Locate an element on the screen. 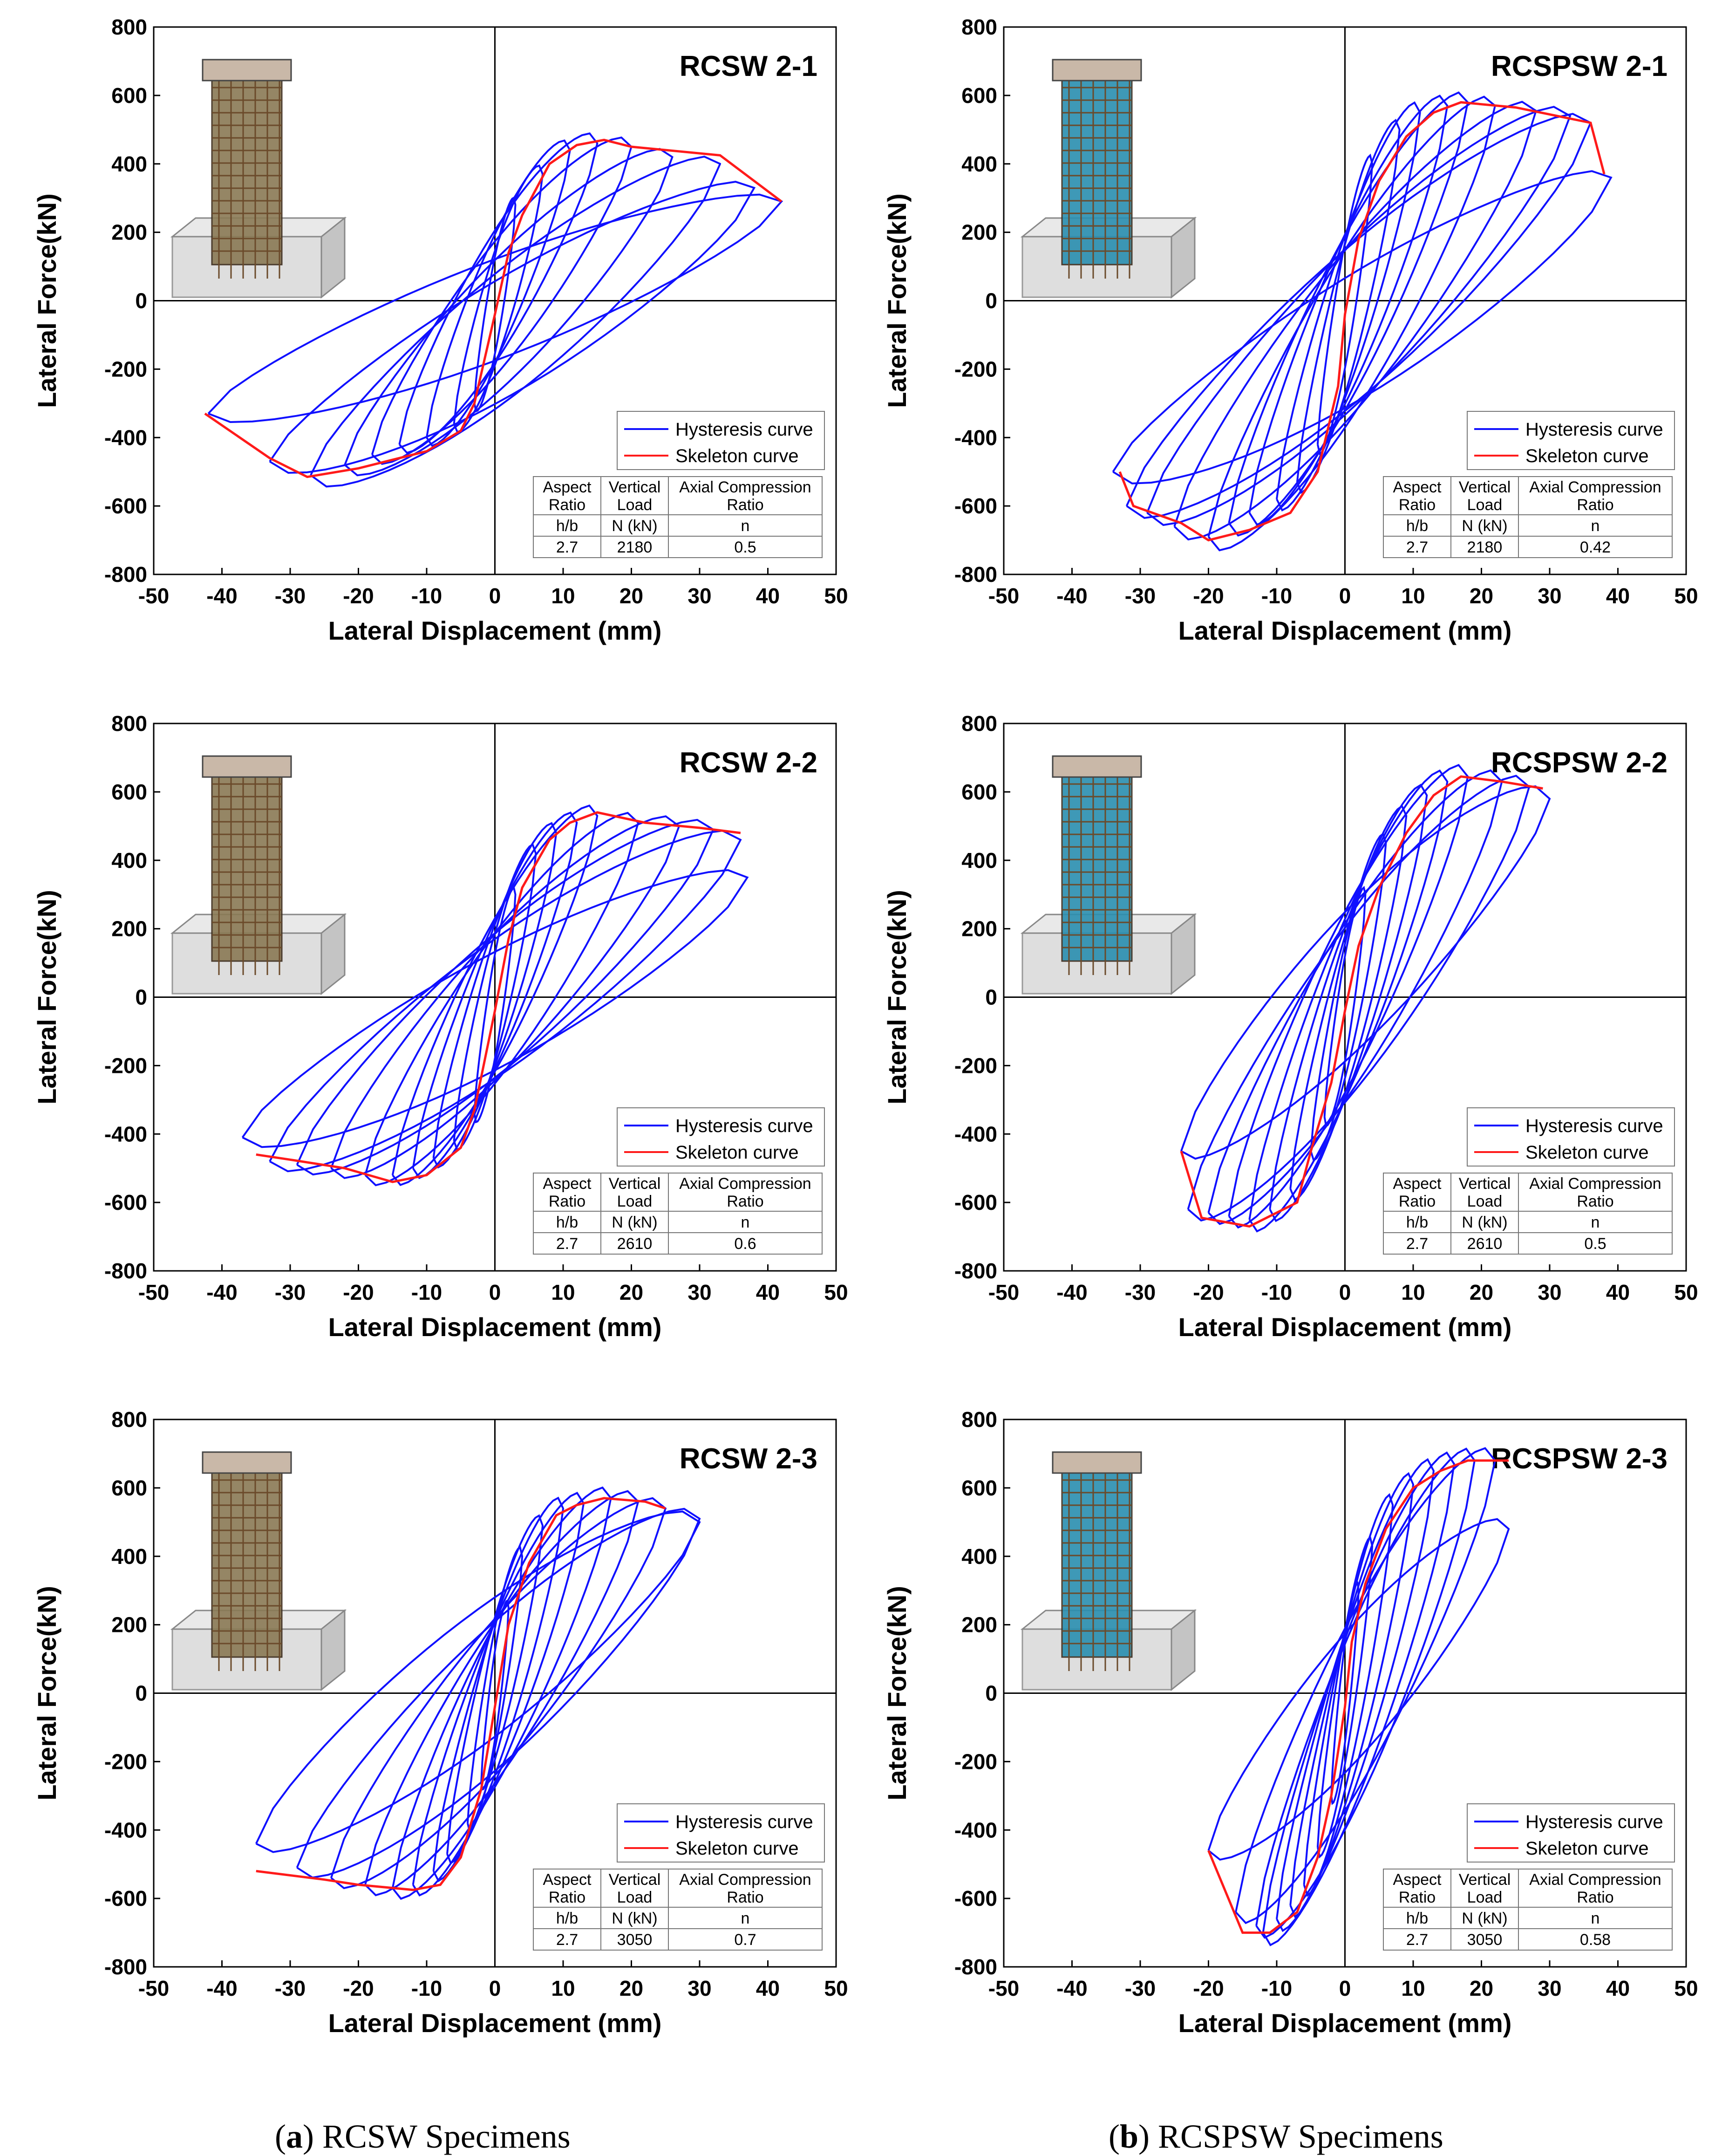 Image resolution: width=1722 pixels, height=2156 pixels. wall-body is located at coordinates (247, 868).